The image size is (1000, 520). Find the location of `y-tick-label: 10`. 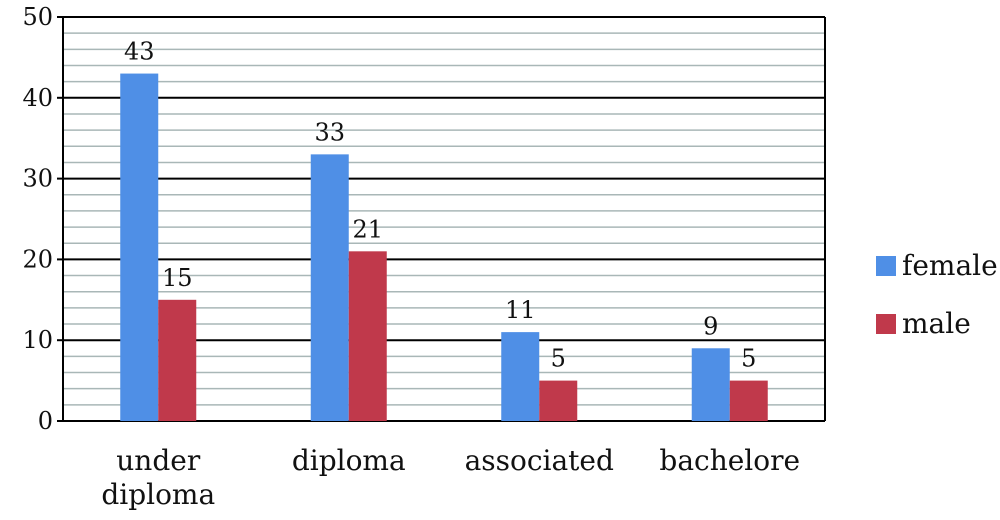

y-tick-label: 10 is located at coordinates (37, 340).